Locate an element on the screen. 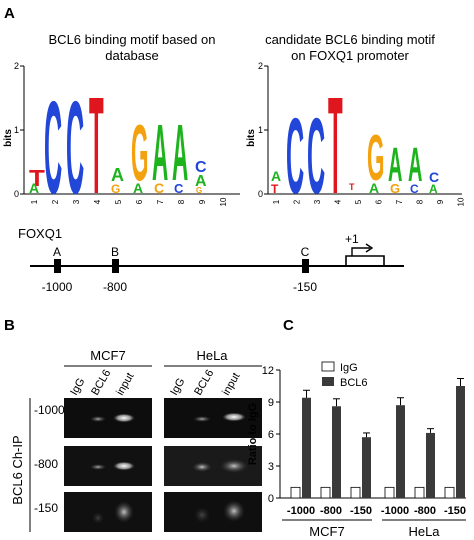 The height and width of the screenshot is (540, 474). logo-right-position-label: 8 is located at coordinates (420, 201).